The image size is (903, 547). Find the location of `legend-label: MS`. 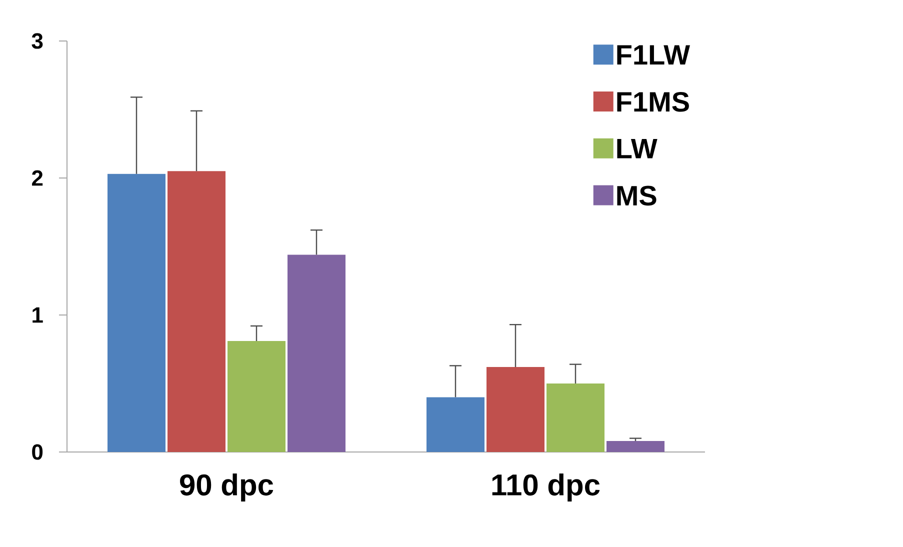

legend-label: MS is located at coordinates (636, 196).